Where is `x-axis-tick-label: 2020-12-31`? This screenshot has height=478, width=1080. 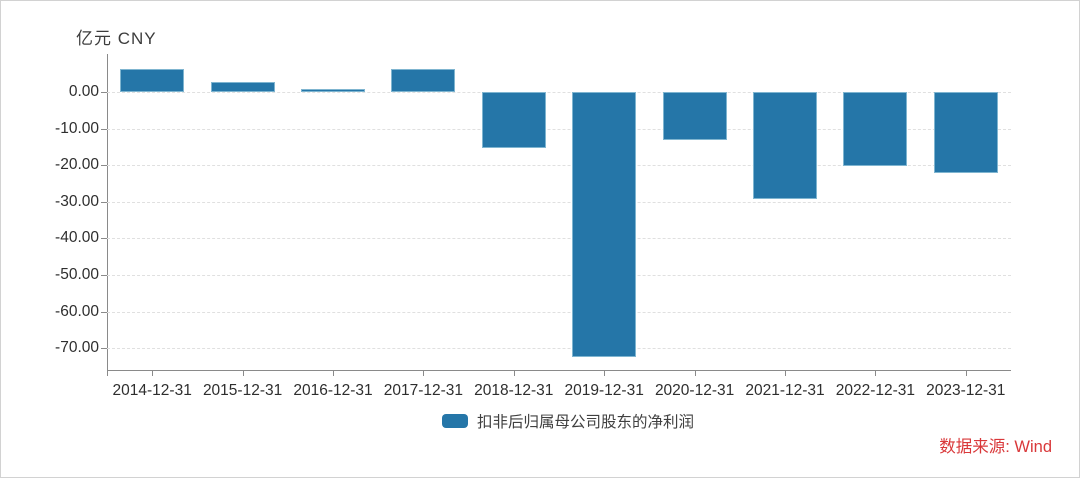 x-axis-tick-label: 2020-12-31 is located at coordinates (694, 390).